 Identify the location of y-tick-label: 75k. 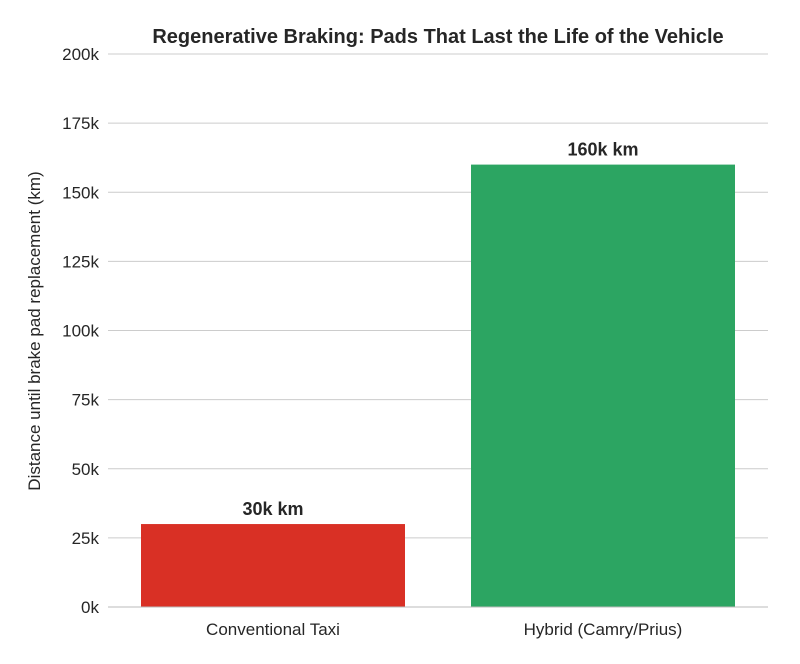
(86, 400).